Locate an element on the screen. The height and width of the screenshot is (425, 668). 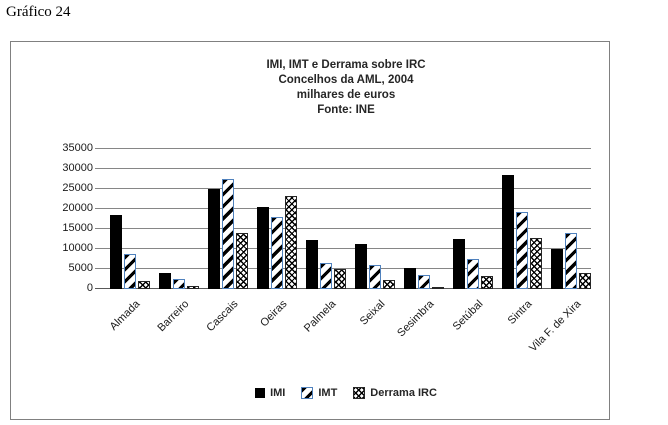
legend-item-imt: IMT is located at coordinates (319, 393).